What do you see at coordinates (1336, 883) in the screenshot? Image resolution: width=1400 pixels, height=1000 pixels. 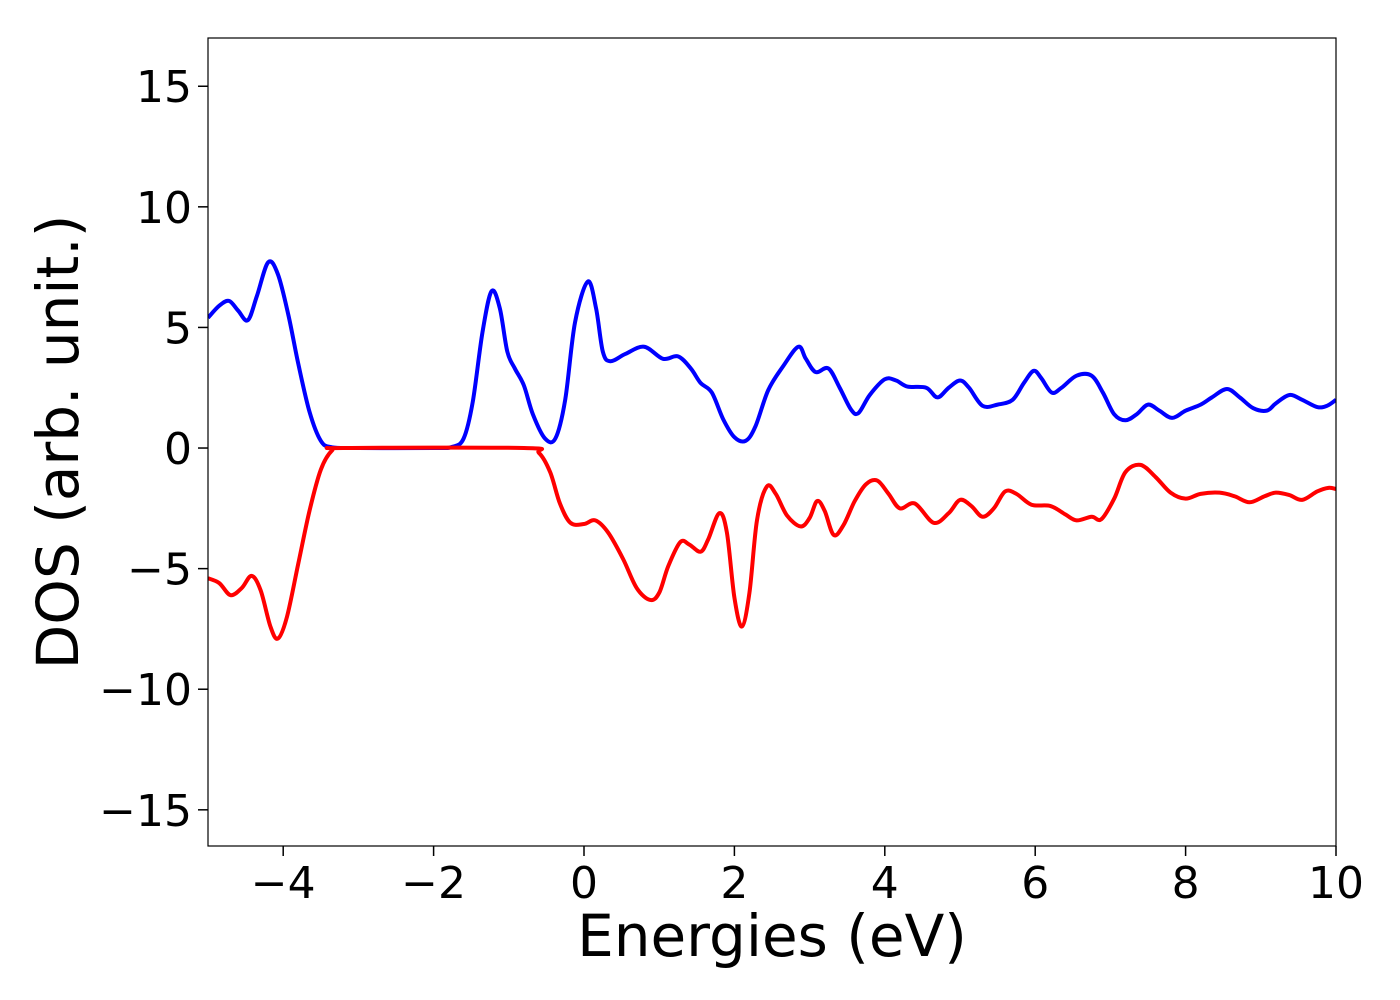 I see `x-tick-label: 10` at bounding box center [1336, 883].